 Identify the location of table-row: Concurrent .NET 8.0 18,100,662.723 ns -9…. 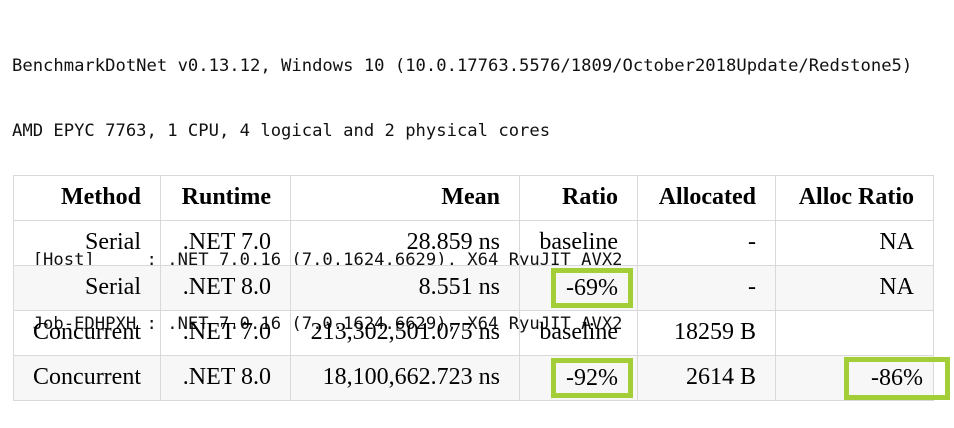
(481, 378).